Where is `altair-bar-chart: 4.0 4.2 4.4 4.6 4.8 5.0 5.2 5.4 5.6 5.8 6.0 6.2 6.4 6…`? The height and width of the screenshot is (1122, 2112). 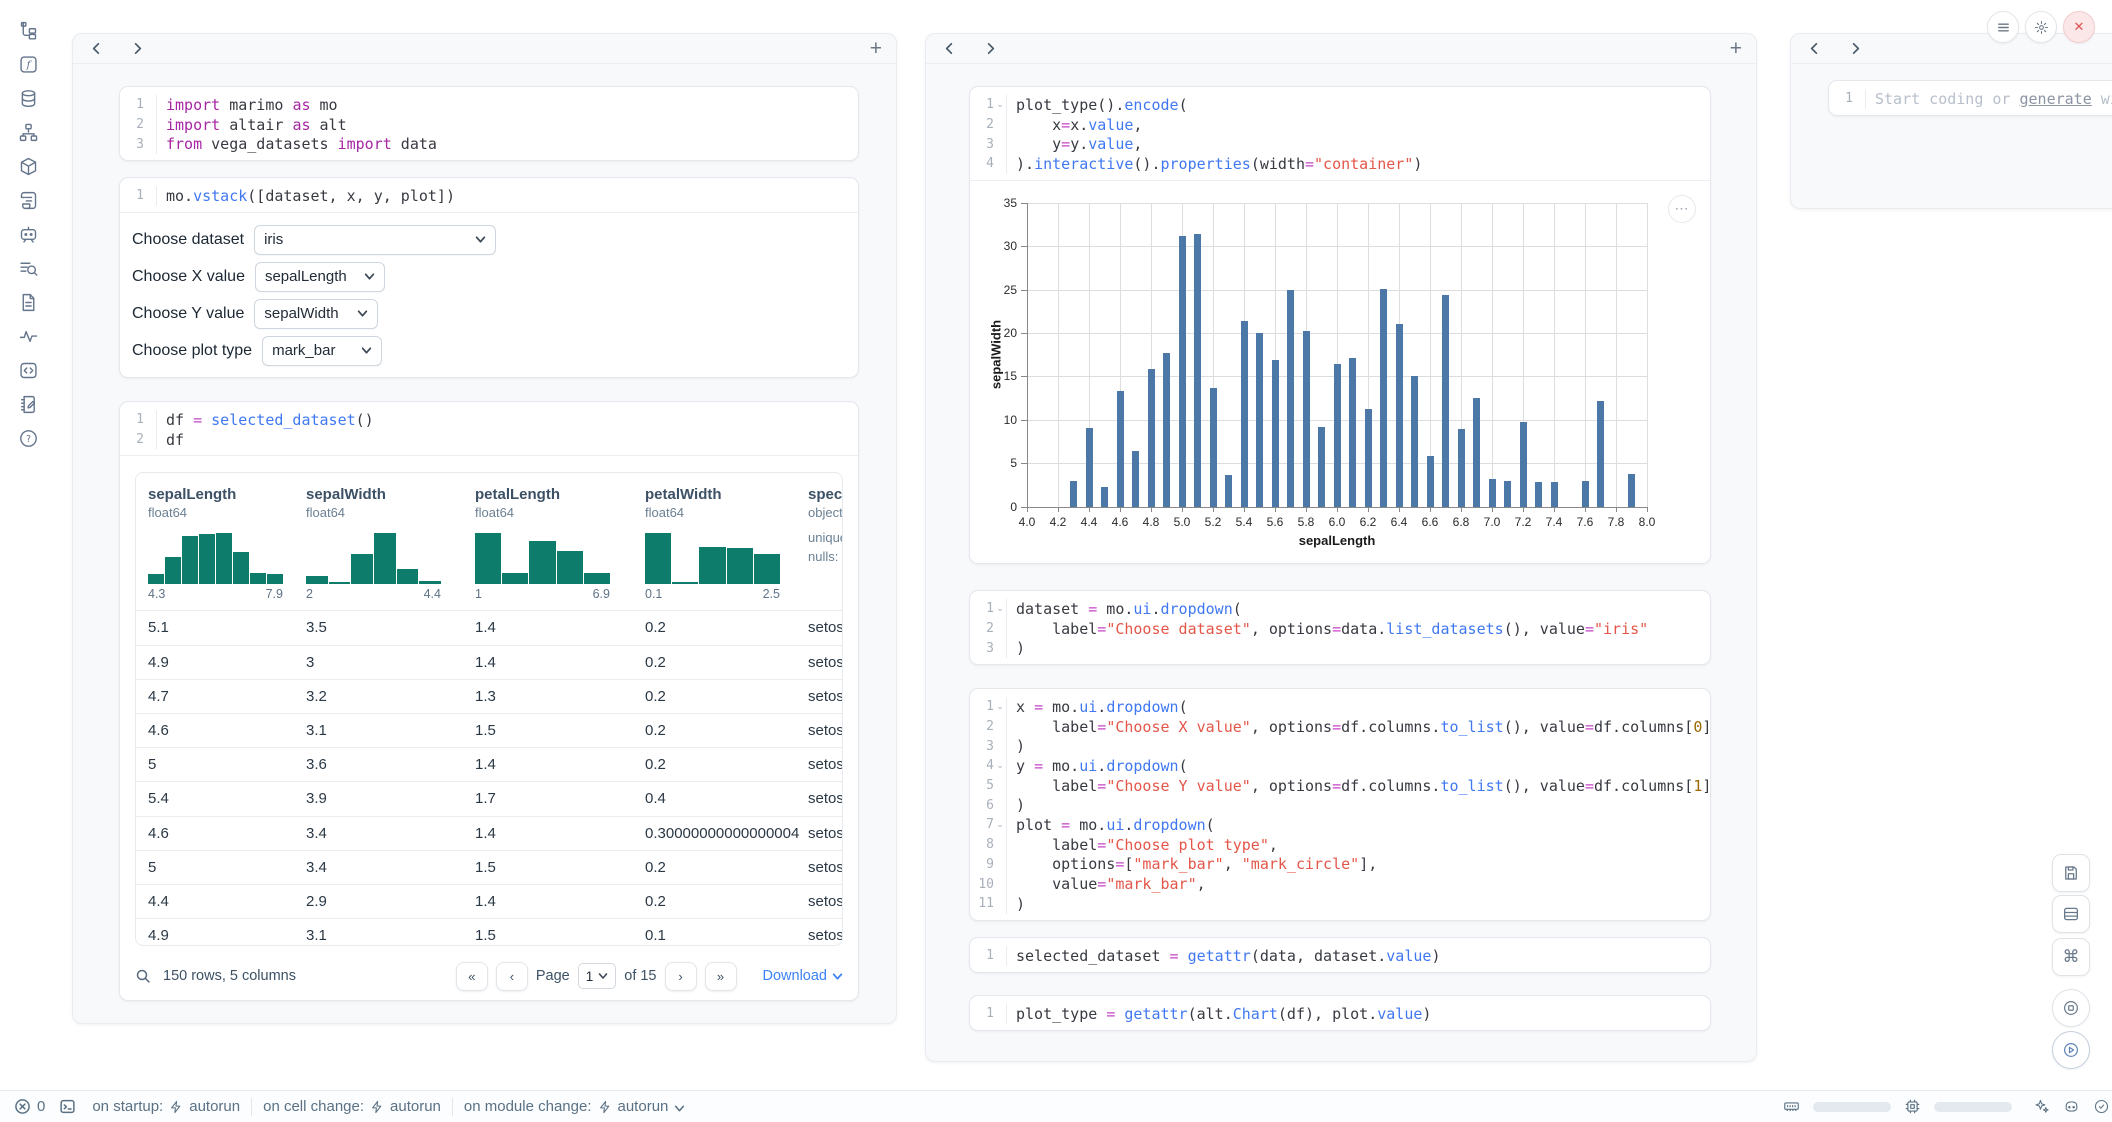
altair-bar-chart: 4.0 4.2 4.4 4.6 4.8 5.0 5.2 5.4 5.6 5.8 6.0 6.2 6.4 6… is located at coordinates (1340, 371).